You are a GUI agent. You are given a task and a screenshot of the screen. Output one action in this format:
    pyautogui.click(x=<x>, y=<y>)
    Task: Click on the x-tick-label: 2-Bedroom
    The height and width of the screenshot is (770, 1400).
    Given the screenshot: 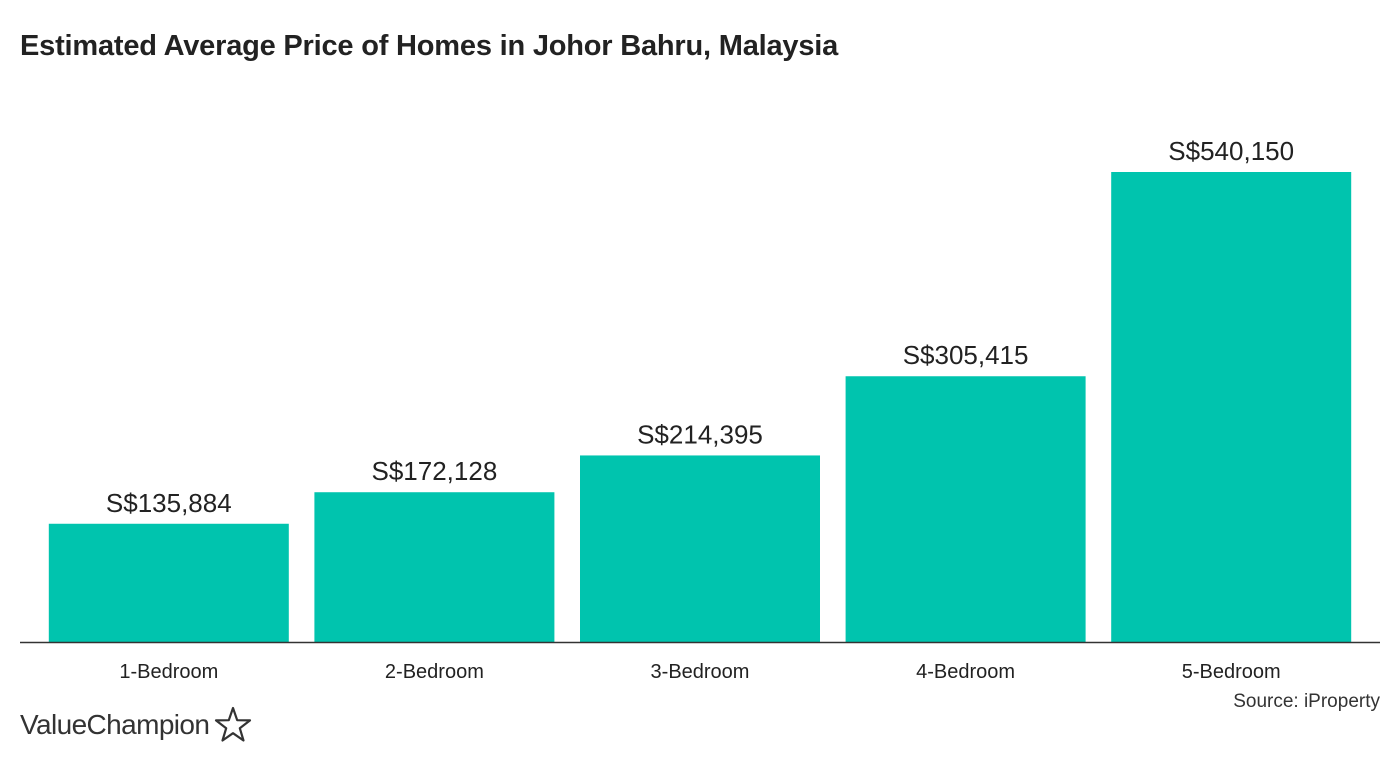 What is the action you would take?
    pyautogui.click(x=434, y=672)
    